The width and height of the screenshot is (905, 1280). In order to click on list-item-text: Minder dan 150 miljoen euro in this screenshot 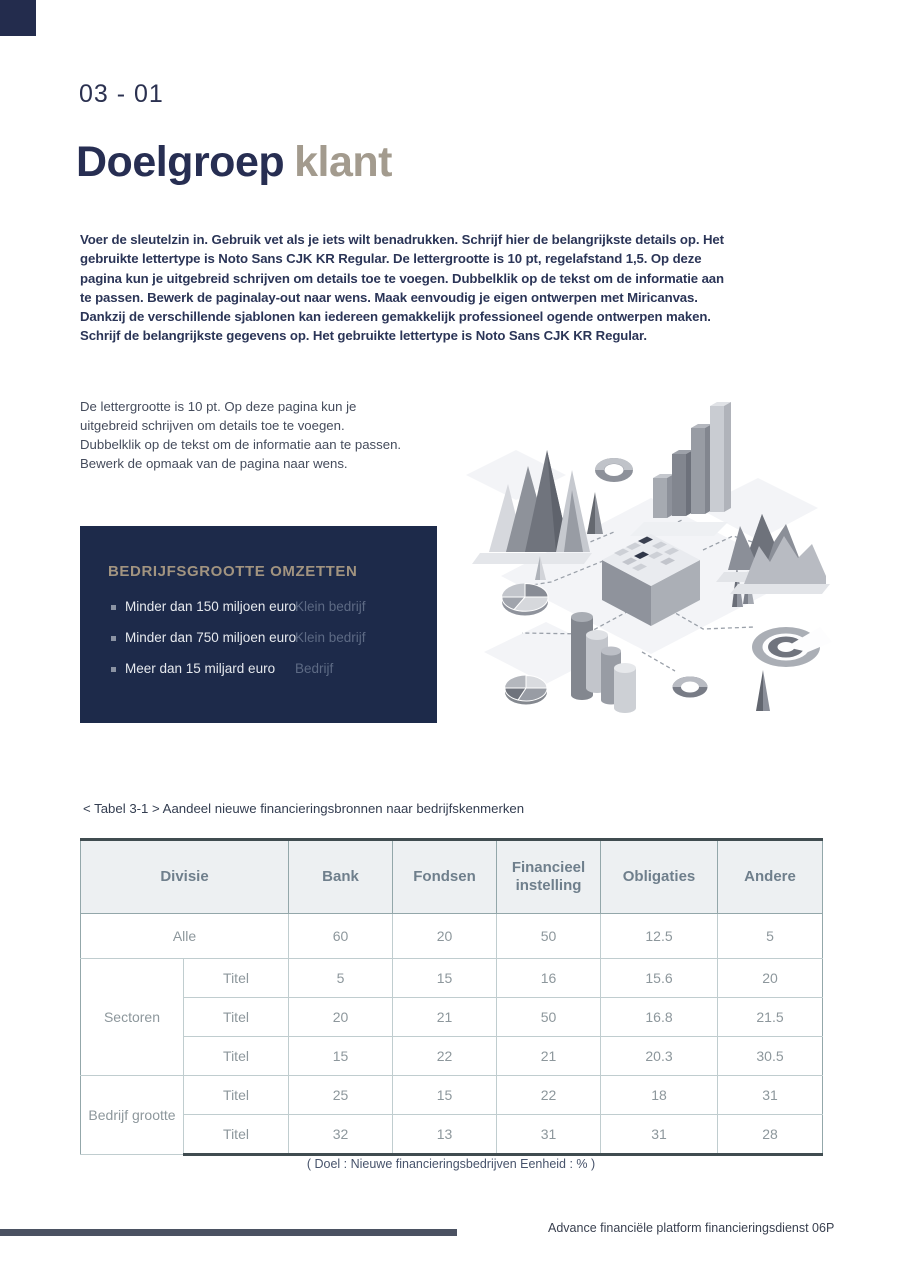, I will do `click(211, 606)`.